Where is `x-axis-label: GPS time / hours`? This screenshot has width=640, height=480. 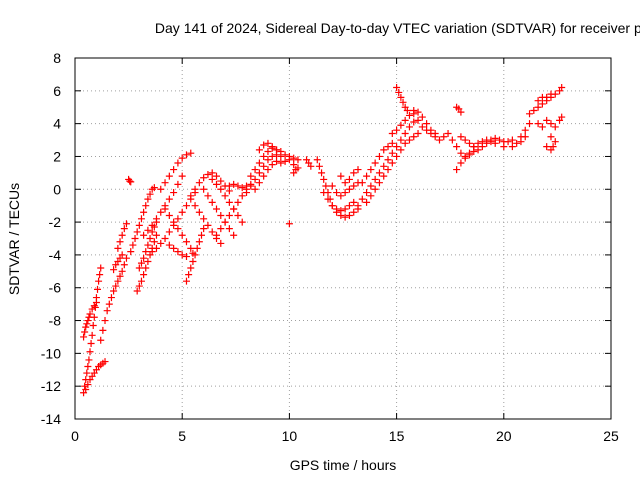 x-axis-label: GPS time / hours is located at coordinates (343, 465).